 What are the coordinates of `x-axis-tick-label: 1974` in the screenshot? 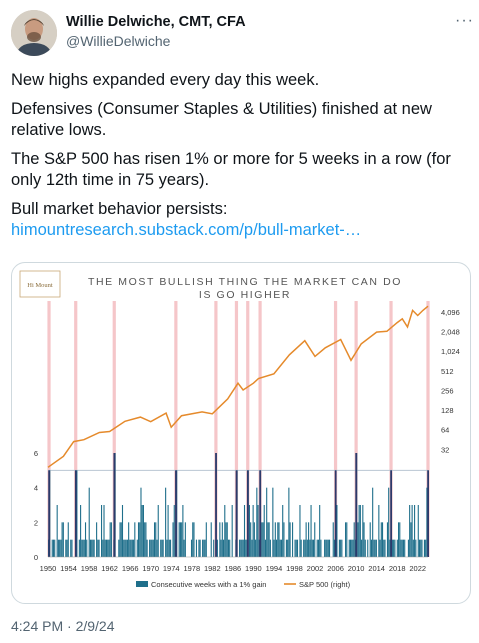 It's located at (171, 568).